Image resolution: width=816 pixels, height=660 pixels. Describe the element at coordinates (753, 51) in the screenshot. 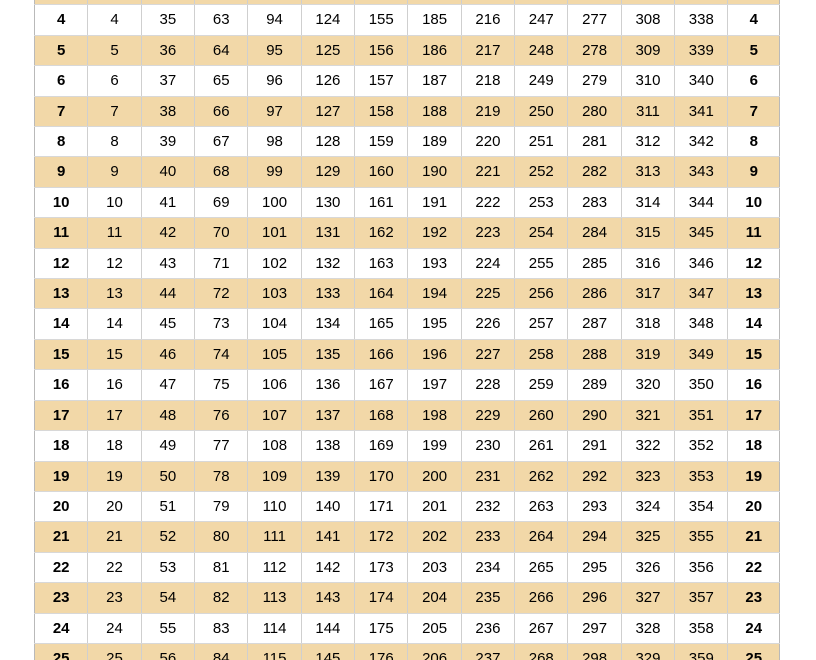

I see `day-index-cell: 5` at that location.